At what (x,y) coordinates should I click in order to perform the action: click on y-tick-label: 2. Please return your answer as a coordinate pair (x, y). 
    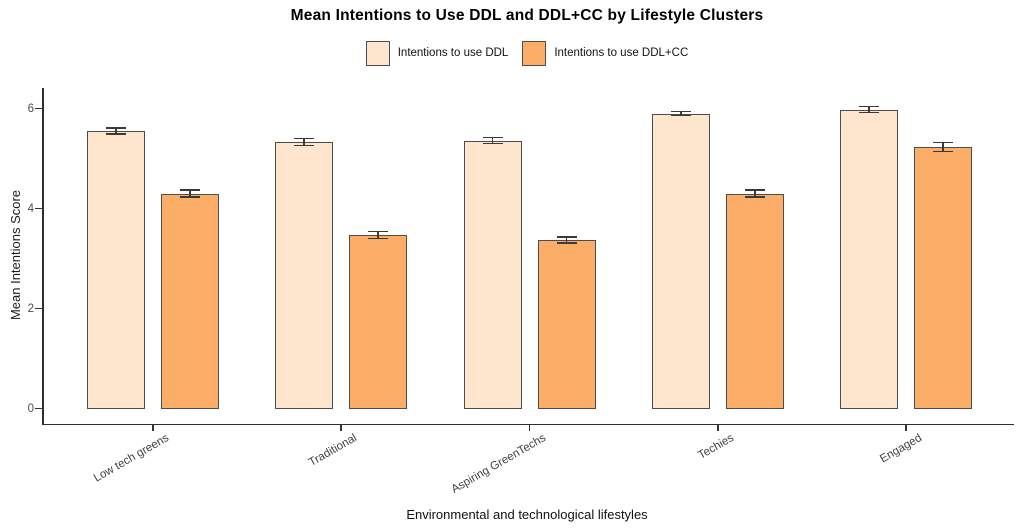
    Looking at the image, I should click on (30, 308).